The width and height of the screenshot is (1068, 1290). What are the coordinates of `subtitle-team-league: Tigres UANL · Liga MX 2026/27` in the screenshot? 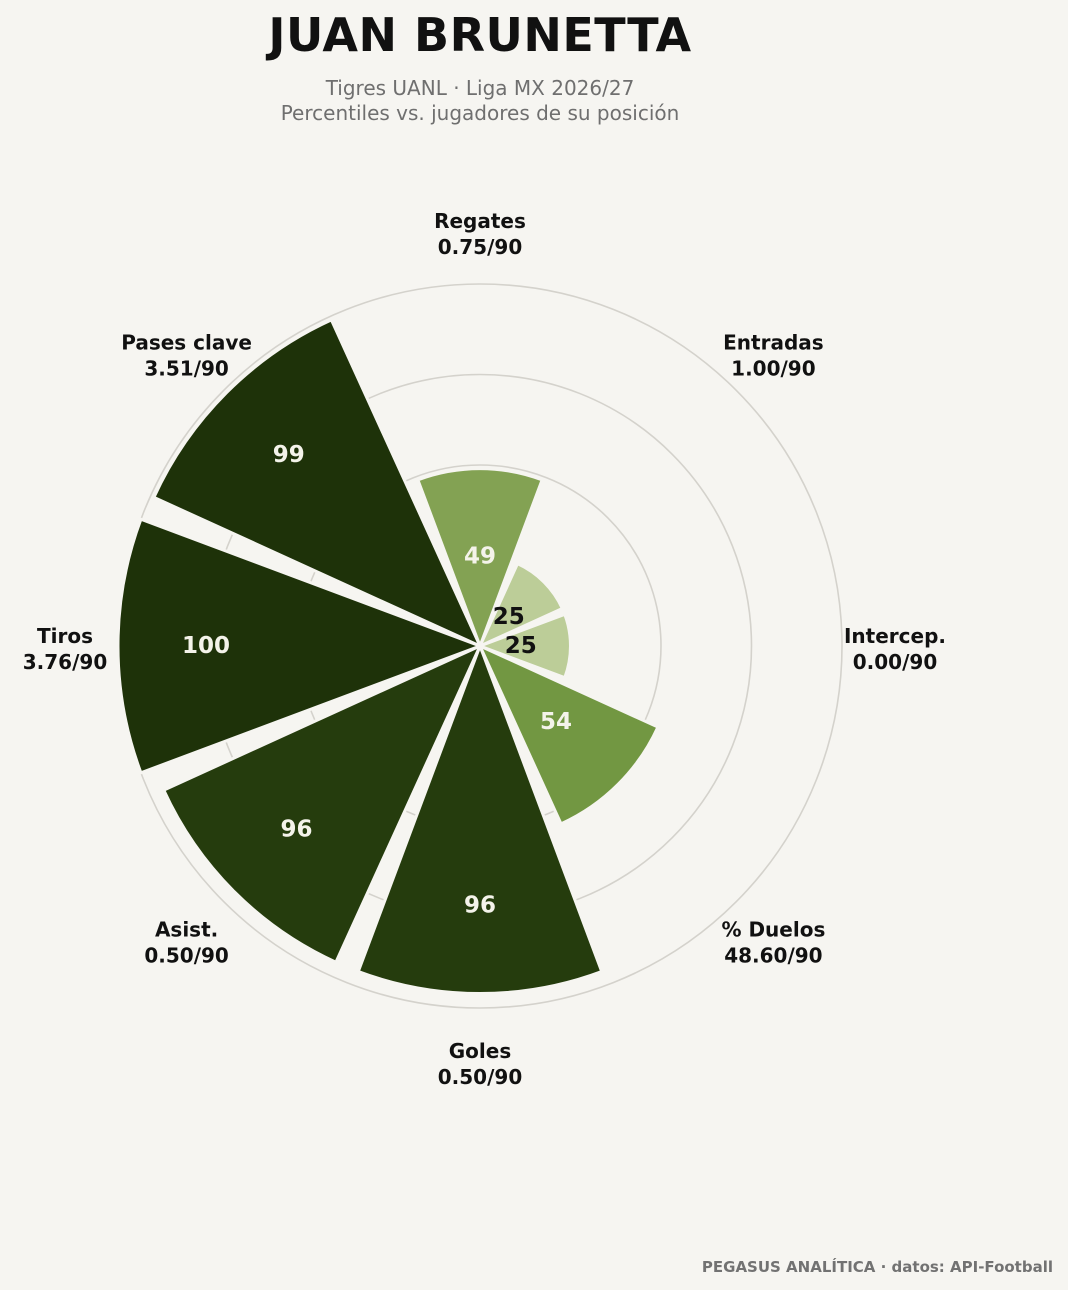 It's located at (480, 88).